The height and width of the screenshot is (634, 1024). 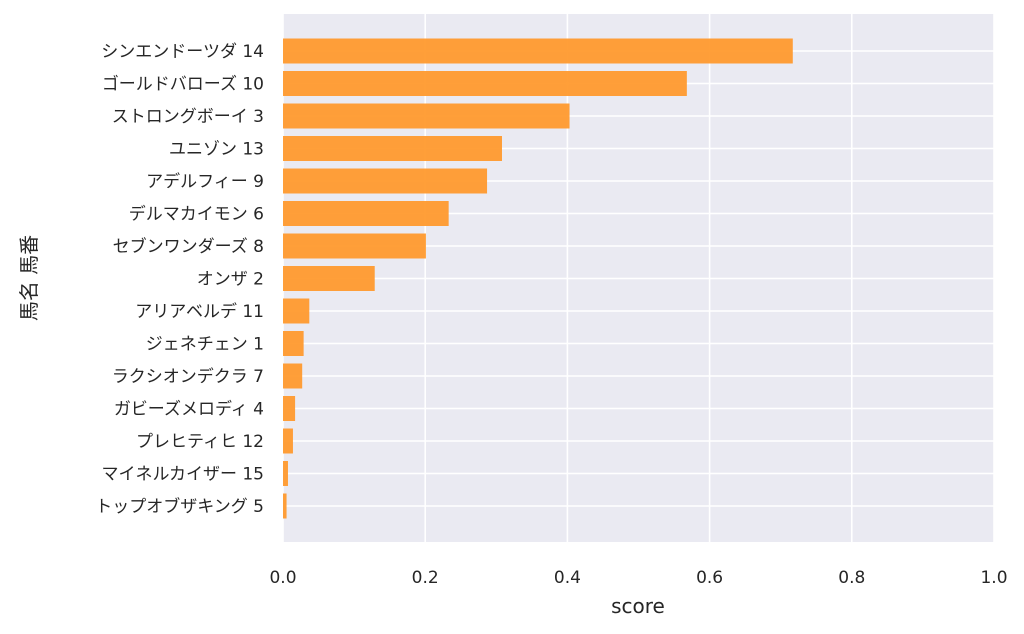 What do you see at coordinates (29, 278) in the screenshot?
I see `y-axis-label: 馬名 馬番` at bounding box center [29, 278].